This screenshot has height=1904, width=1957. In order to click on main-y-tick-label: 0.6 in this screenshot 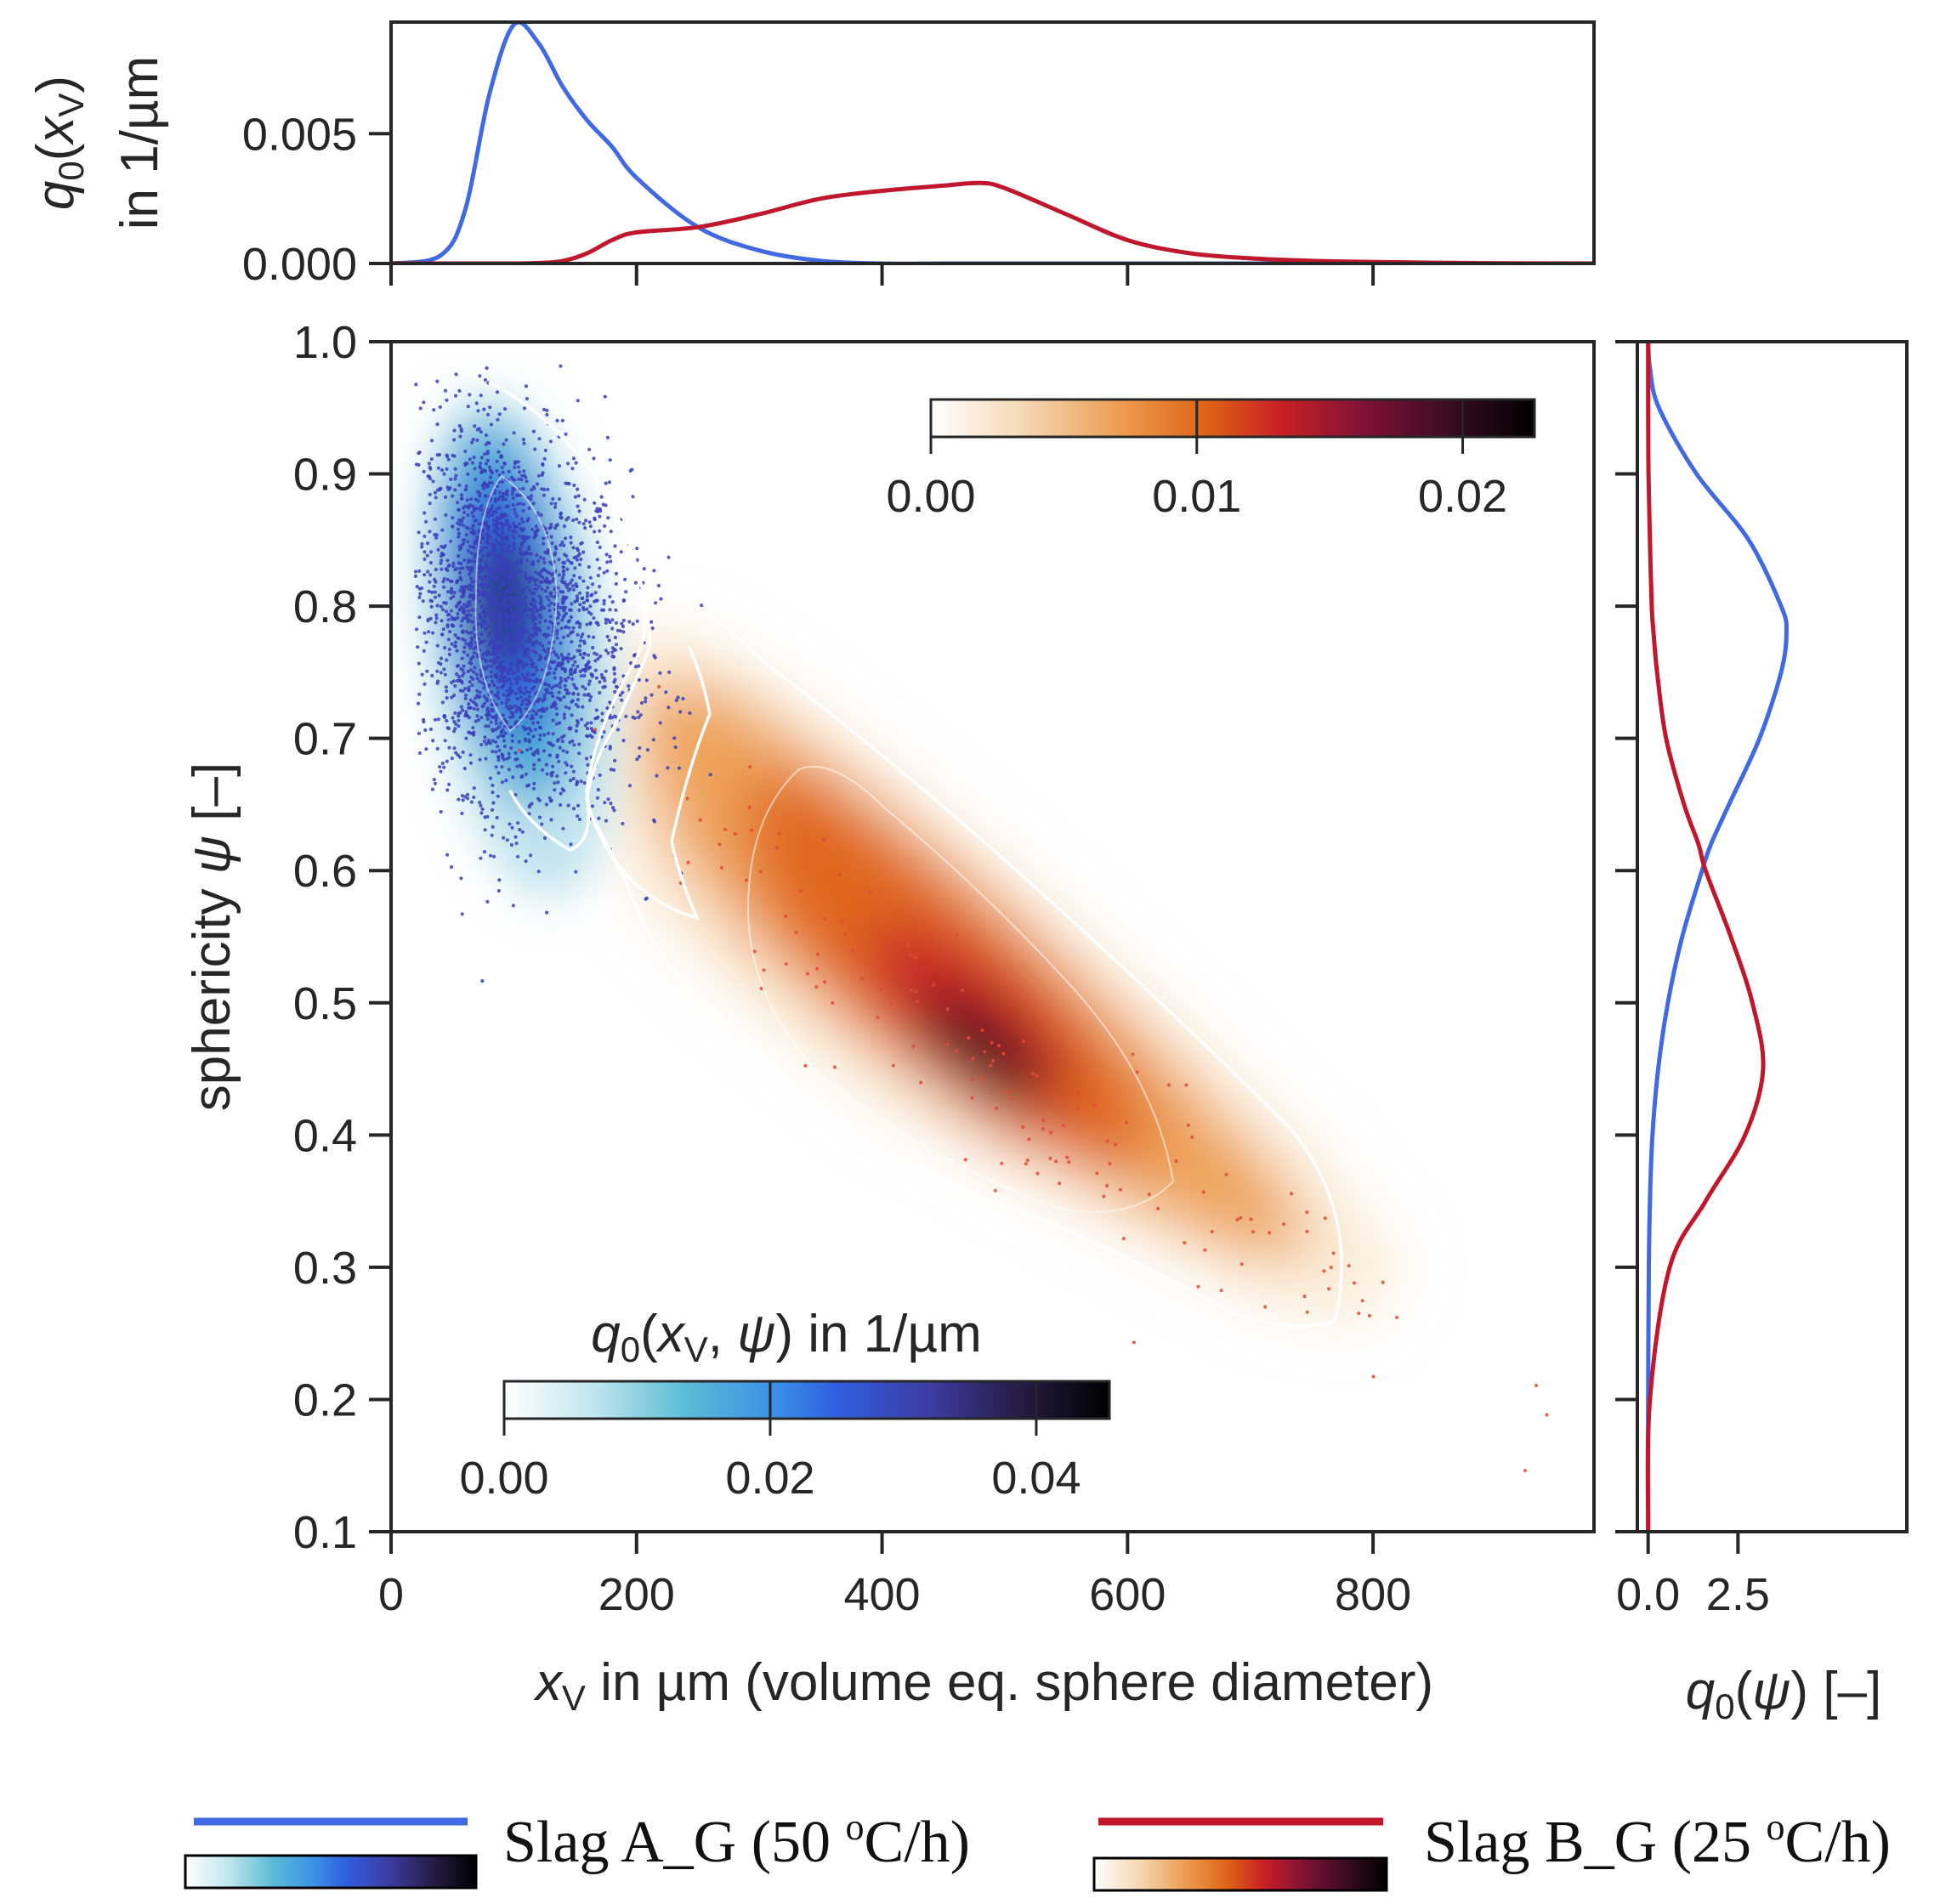, I will do `click(325, 871)`.